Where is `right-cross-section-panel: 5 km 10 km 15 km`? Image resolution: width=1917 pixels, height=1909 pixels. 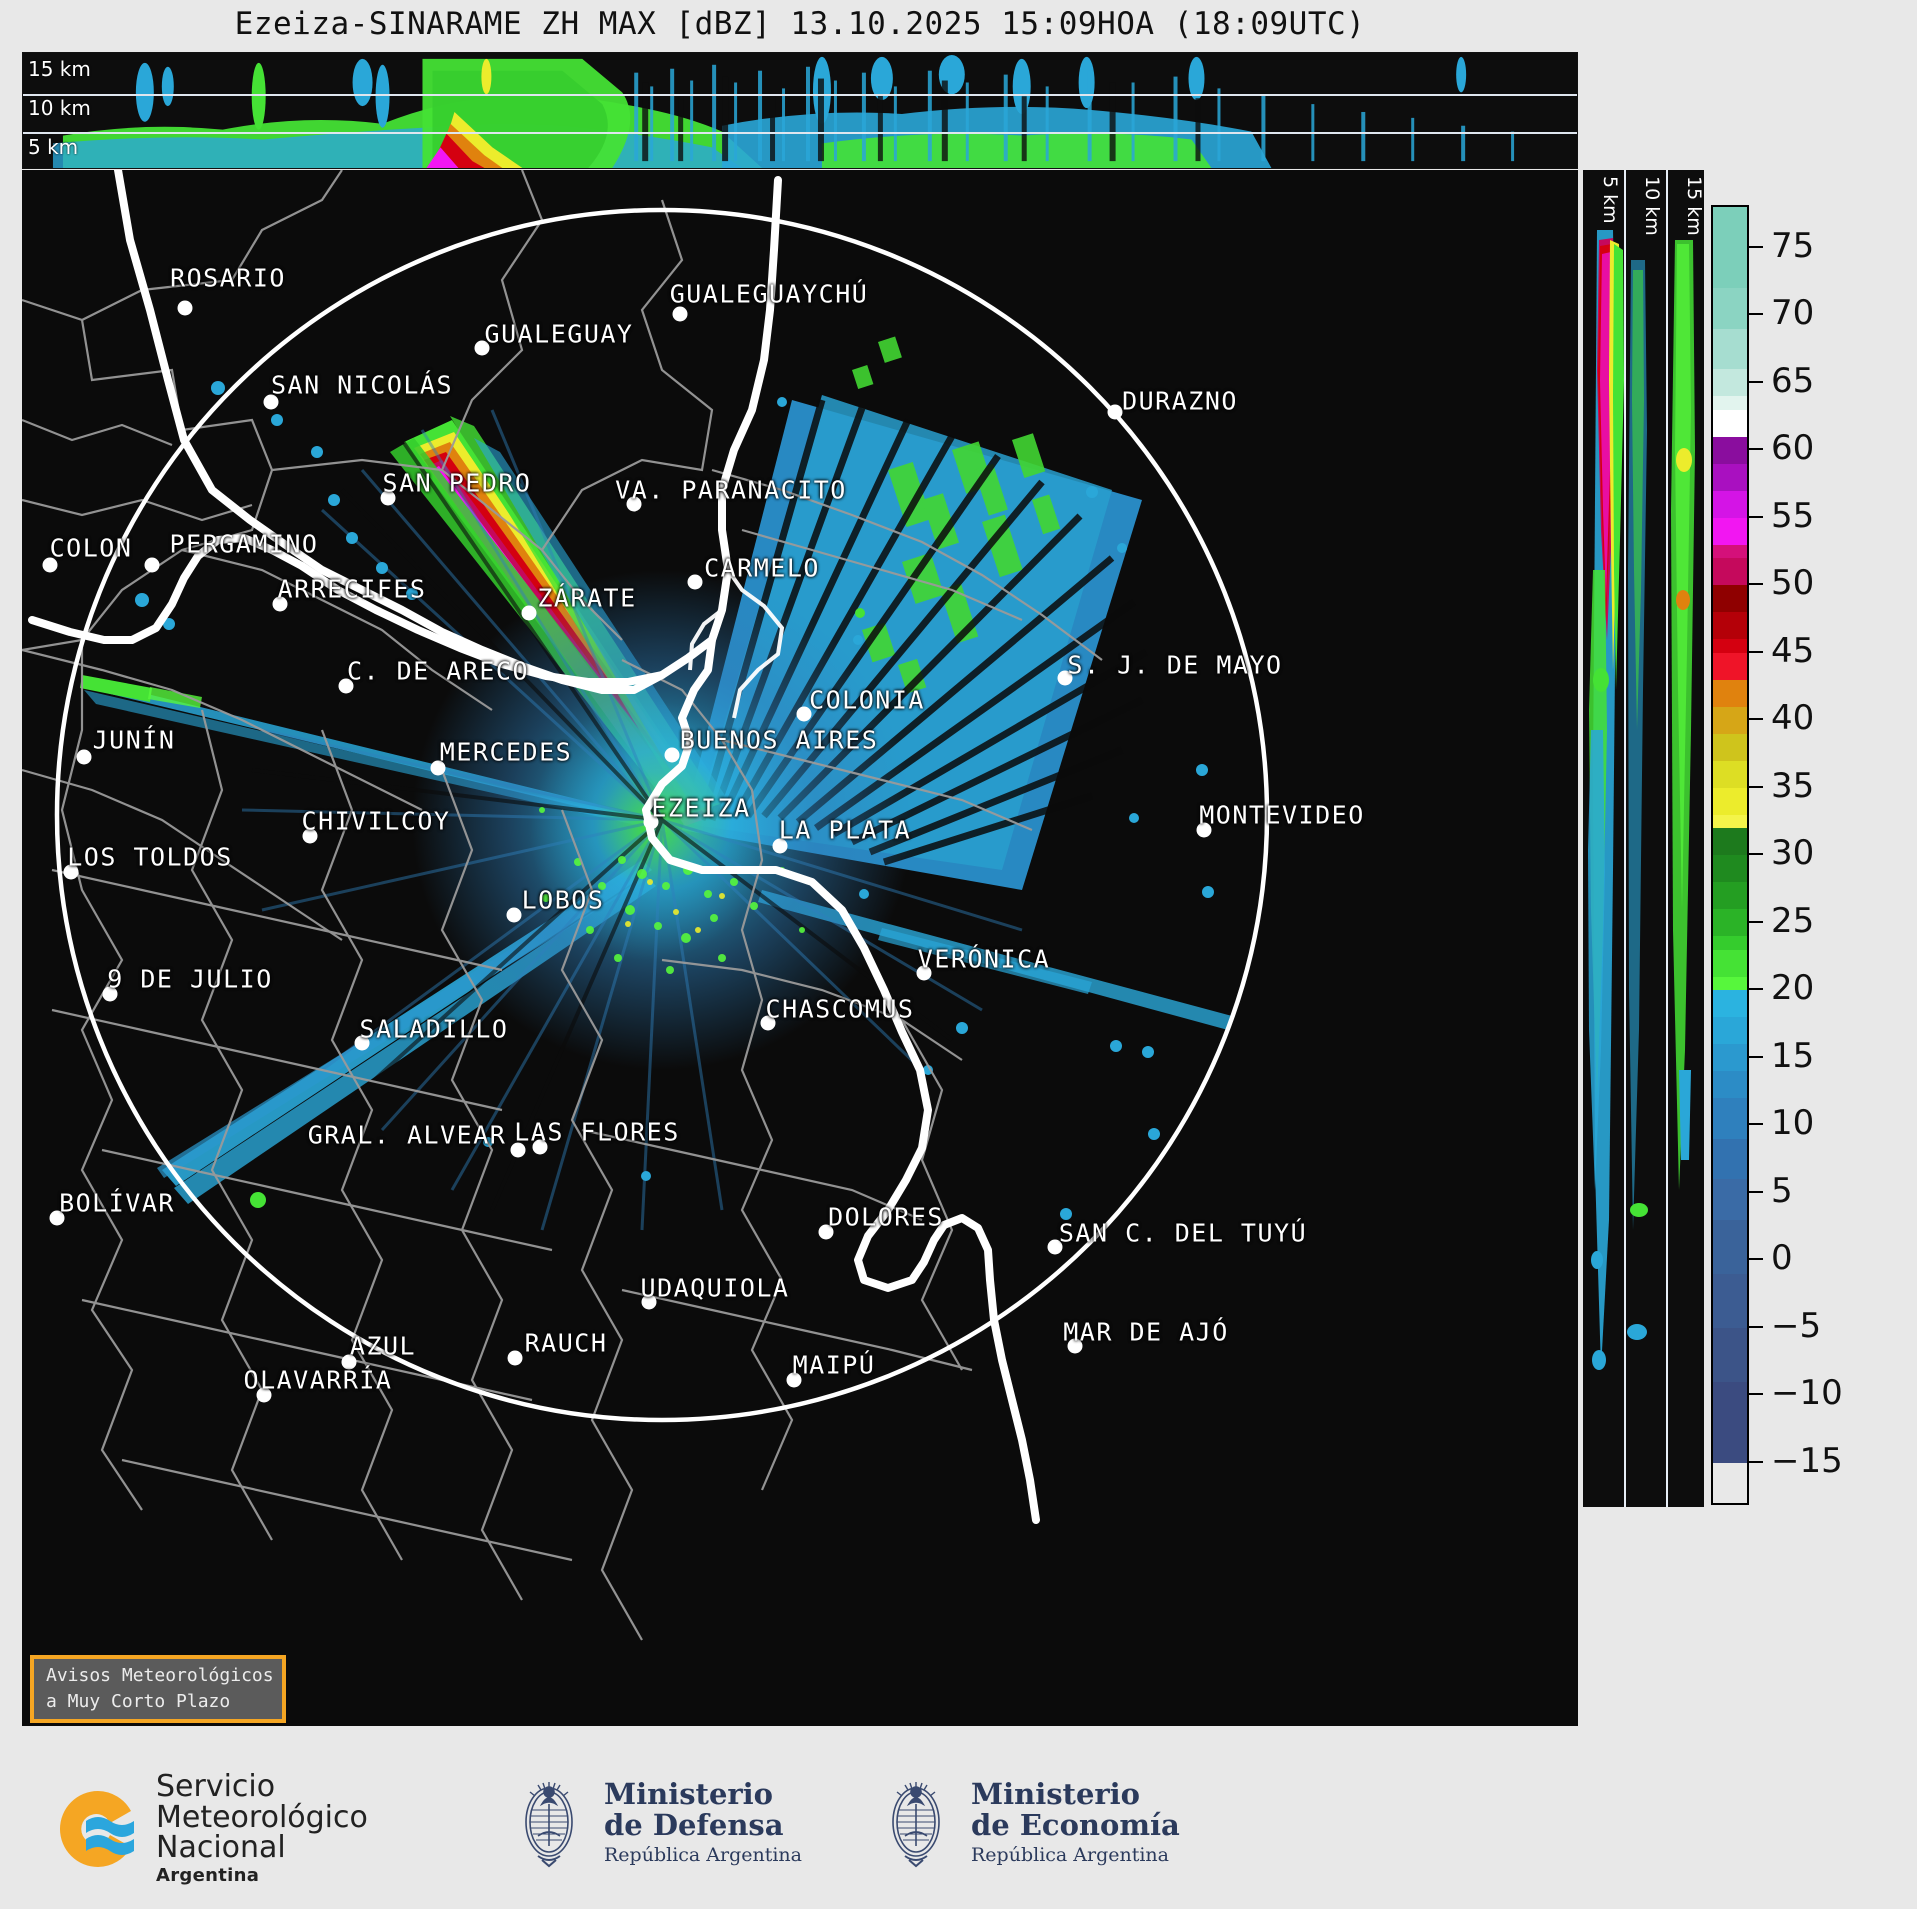
right-cross-section-panel: 5 km 10 km 15 km is located at coordinates (1643, 838).